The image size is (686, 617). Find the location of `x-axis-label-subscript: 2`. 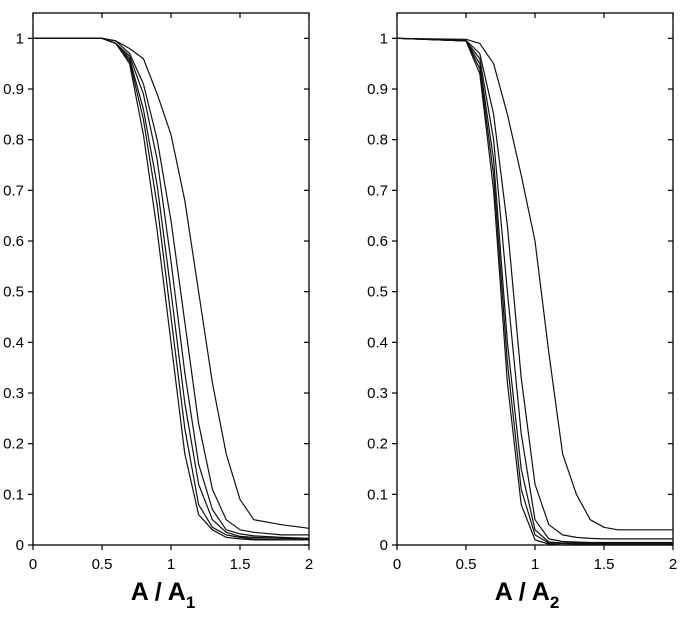

x-axis-label-subscript: 2 is located at coordinates (554, 602).